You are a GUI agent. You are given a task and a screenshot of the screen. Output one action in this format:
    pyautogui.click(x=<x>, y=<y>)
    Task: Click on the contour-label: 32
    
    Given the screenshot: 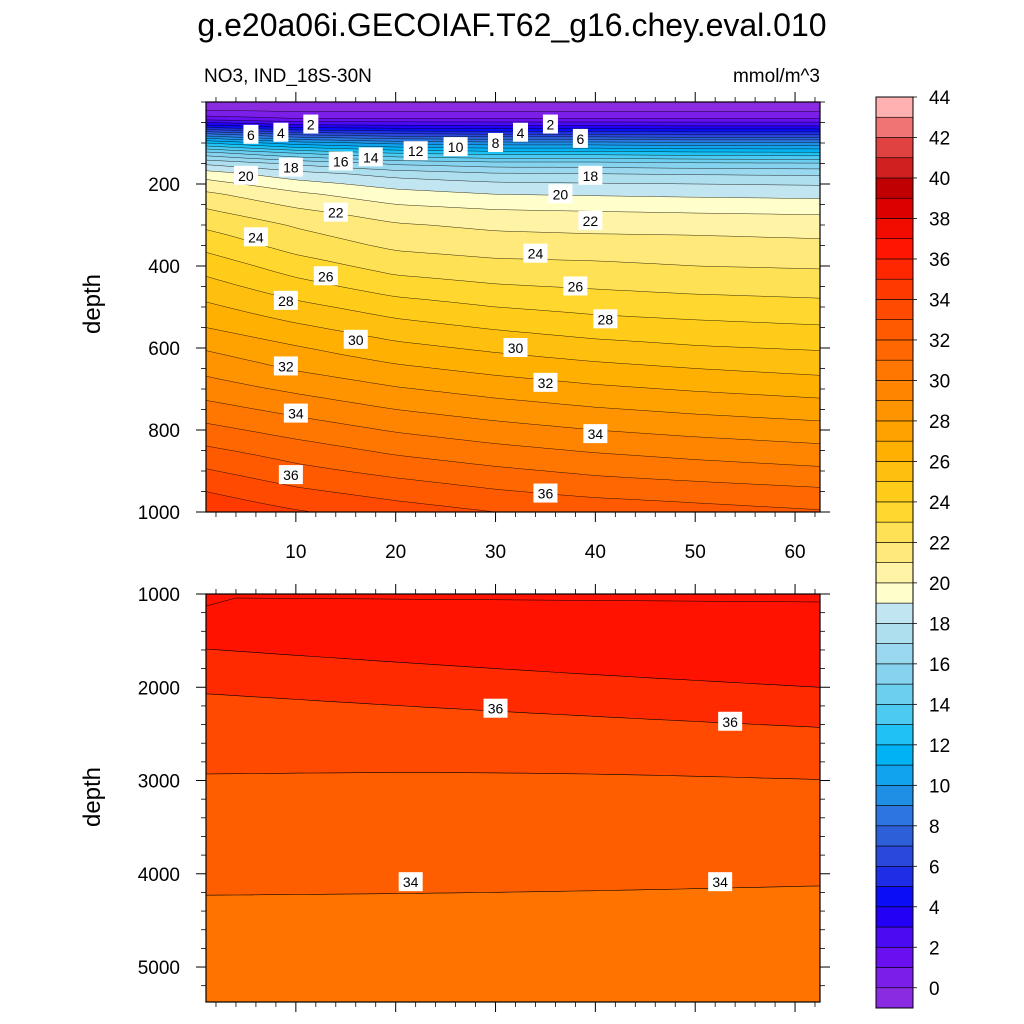 What is the action you would take?
    pyautogui.click(x=286, y=366)
    